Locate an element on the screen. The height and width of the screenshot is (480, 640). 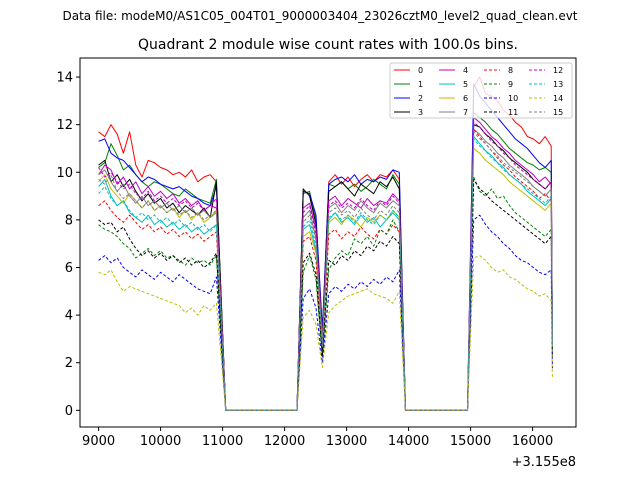
x-tick-label: 14000 is located at coordinates (408, 441).